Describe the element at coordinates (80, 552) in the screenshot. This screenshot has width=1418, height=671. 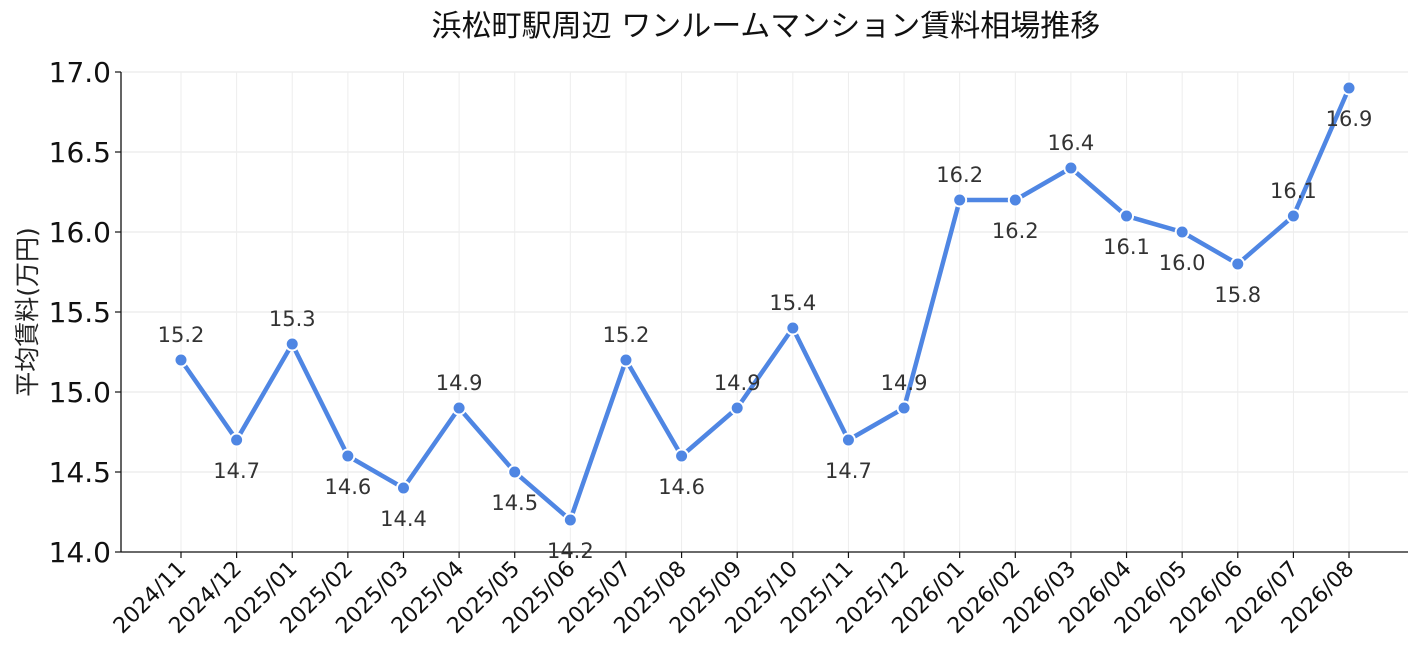
I see `y-tick-label: 14.0` at that location.